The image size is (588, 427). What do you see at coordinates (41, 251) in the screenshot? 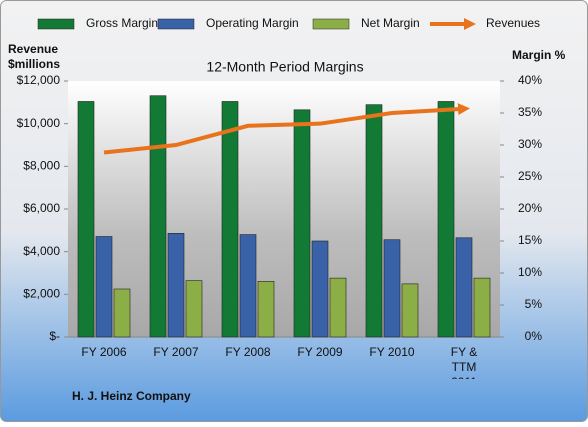
I see `y-tick-label: $4,000` at bounding box center [41, 251].